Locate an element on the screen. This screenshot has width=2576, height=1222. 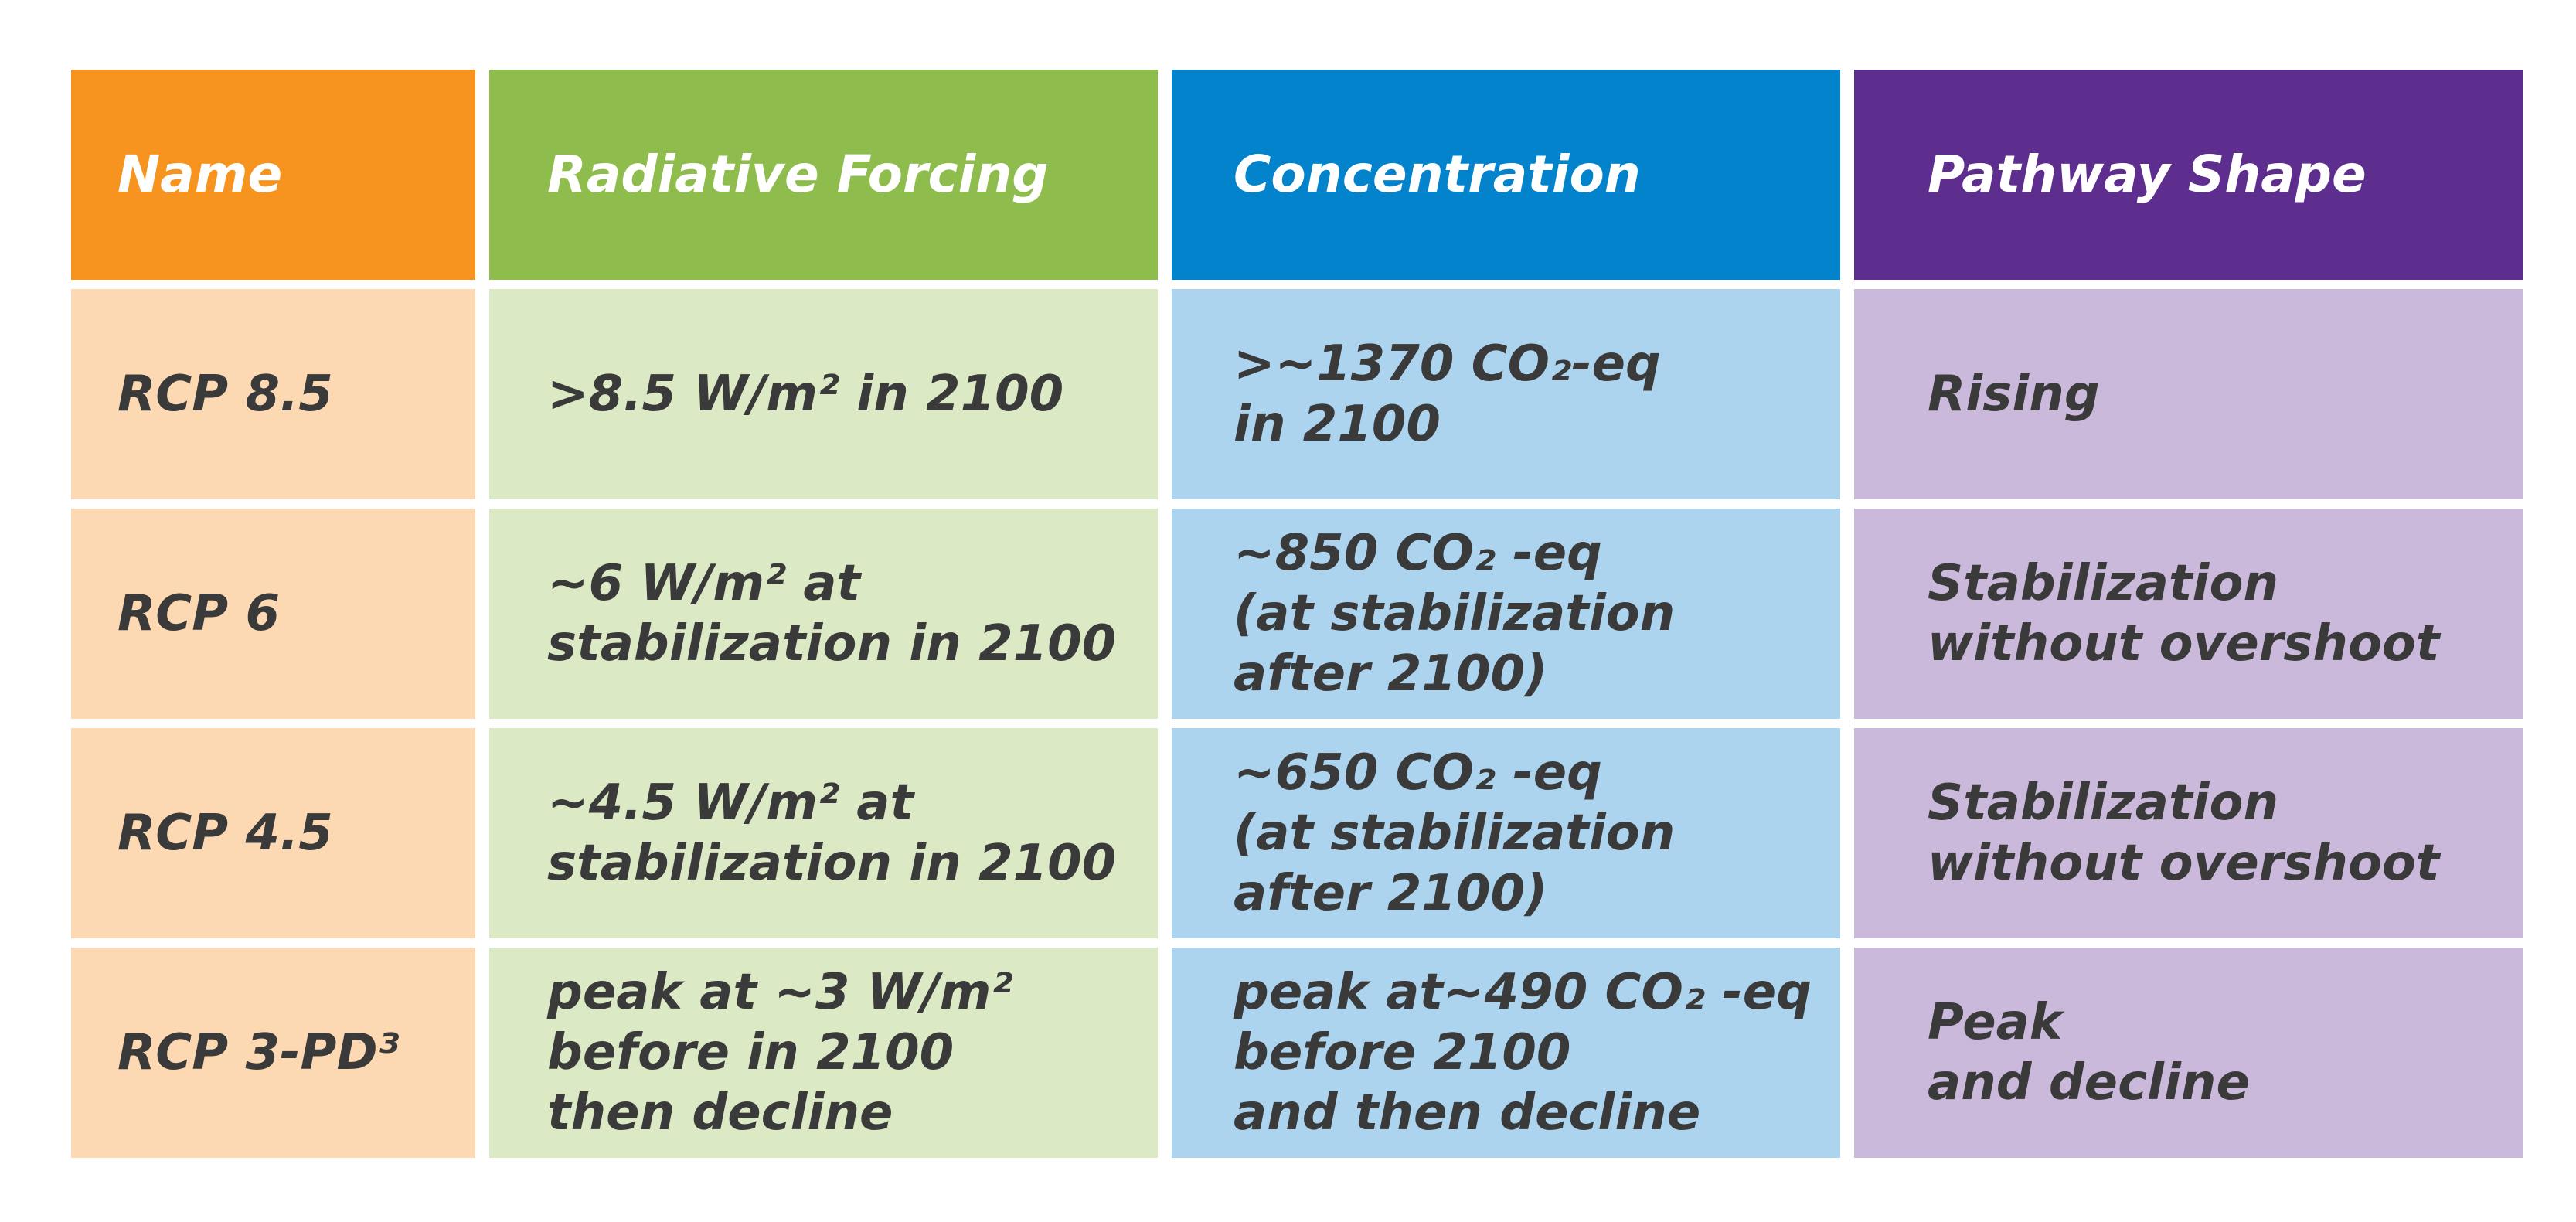
row-1-shape-text: Rising is located at coordinates (2014, 394).